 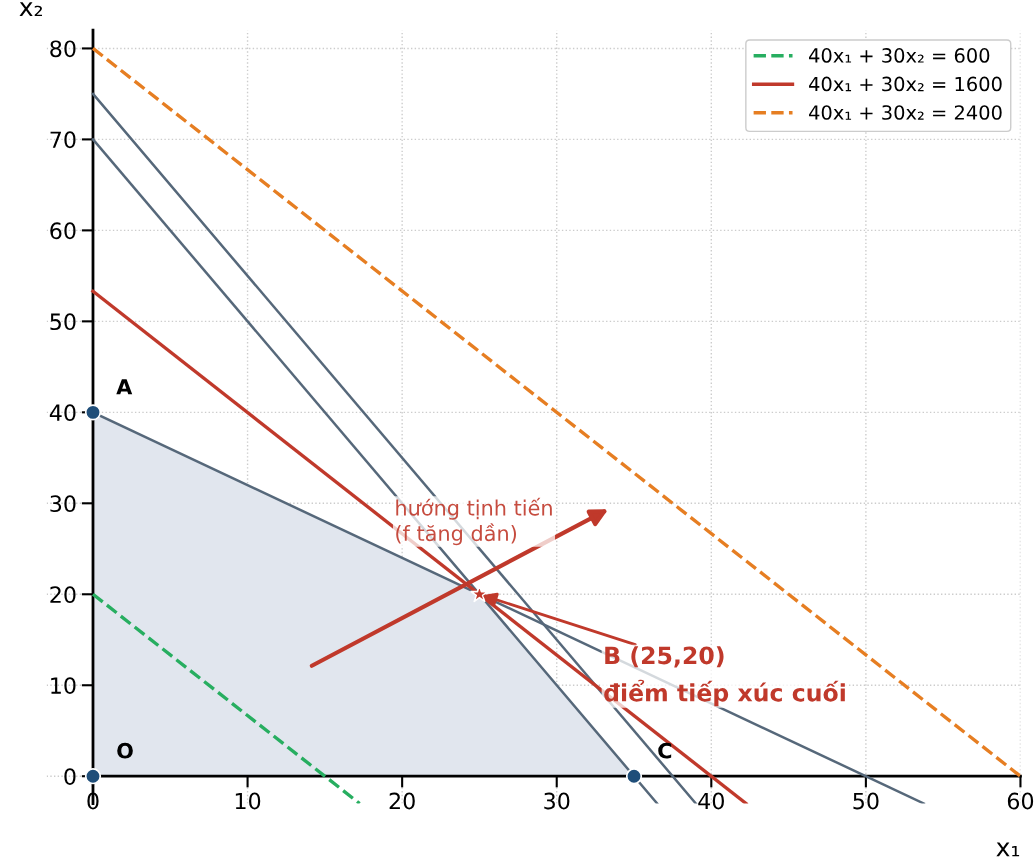 What do you see at coordinates (1020, 801) in the screenshot?
I see `x-tick-label: 60` at bounding box center [1020, 801].